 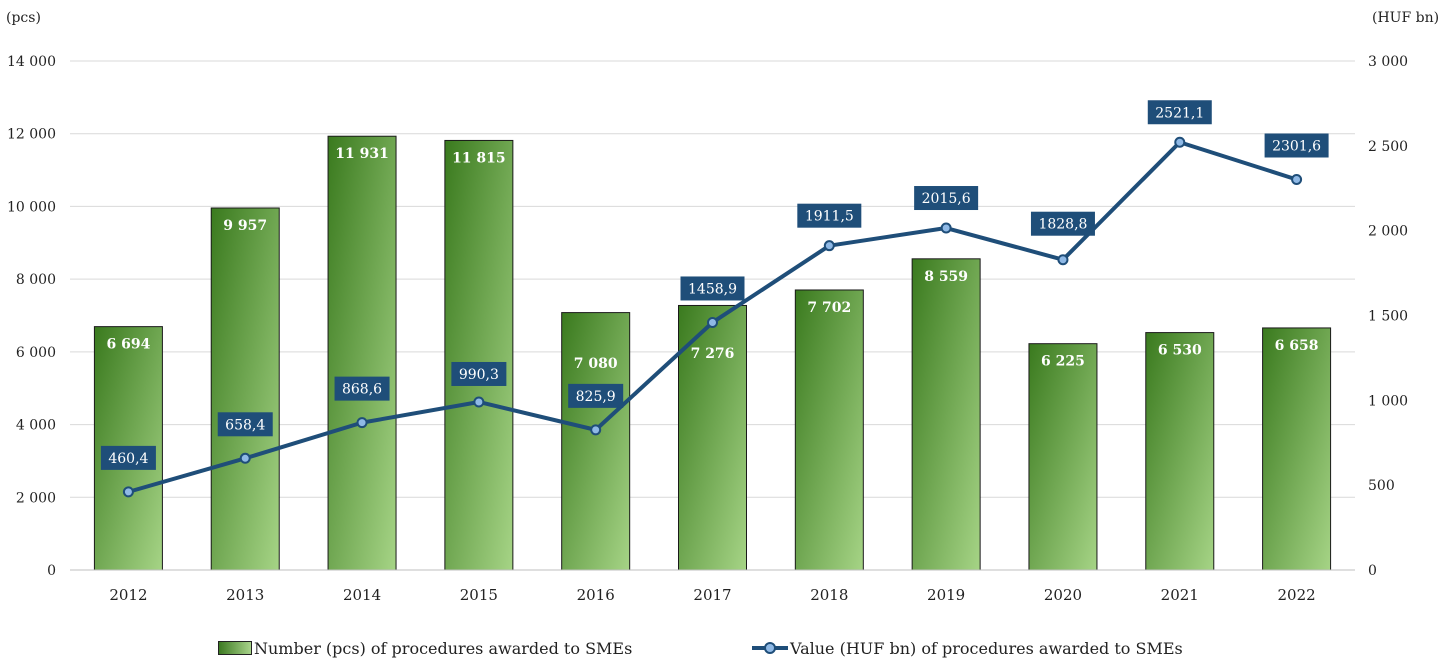 What do you see at coordinates (1388, 317) in the screenshot?
I see `right-tick-label: 1 500` at bounding box center [1388, 317].